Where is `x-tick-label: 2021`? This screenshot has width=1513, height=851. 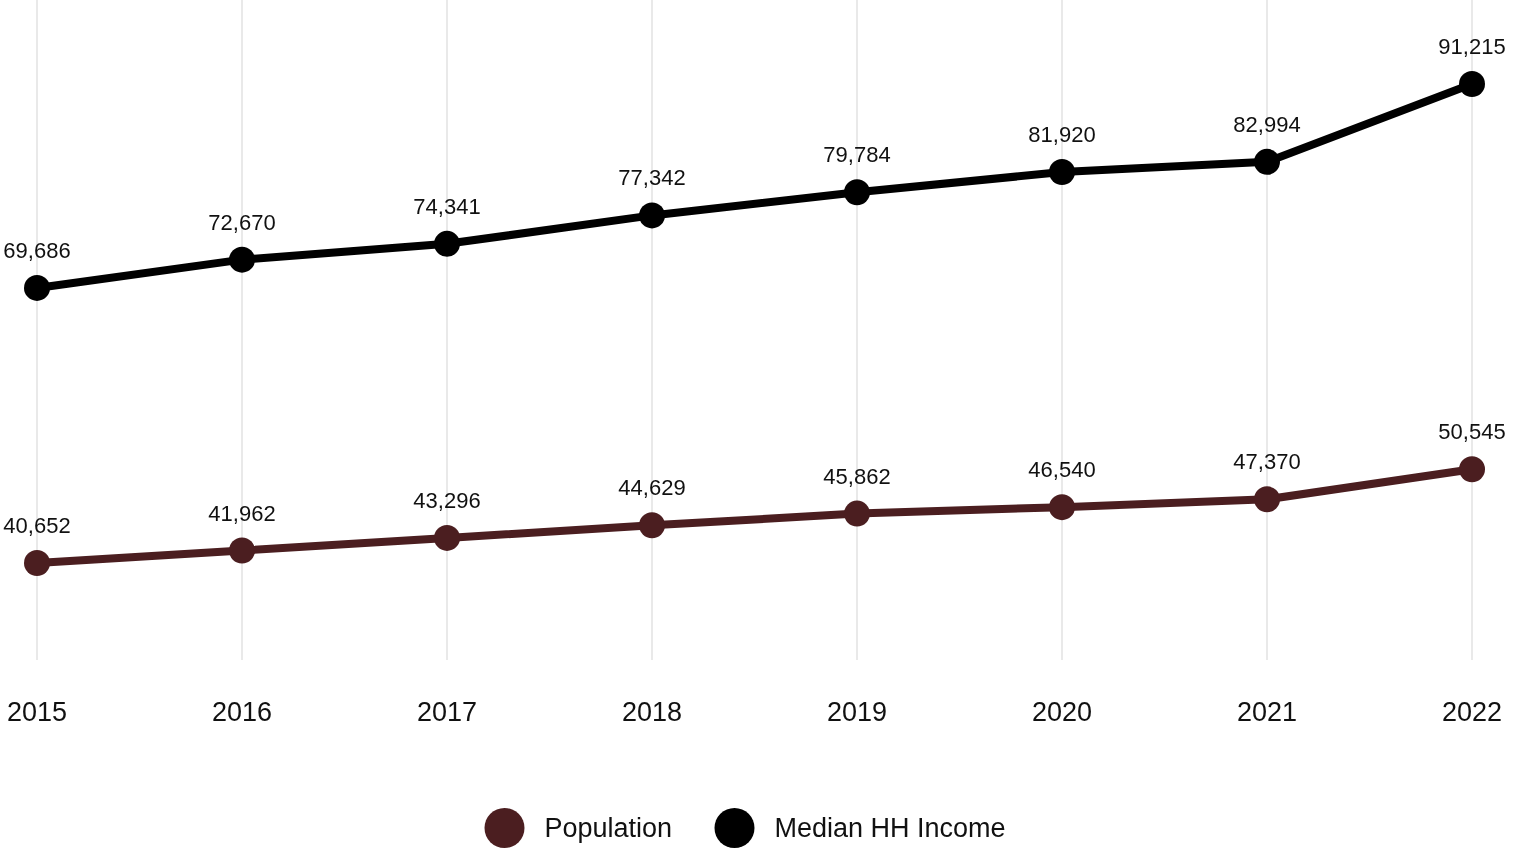
x-tick-label: 2021 is located at coordinates (1267, 712).